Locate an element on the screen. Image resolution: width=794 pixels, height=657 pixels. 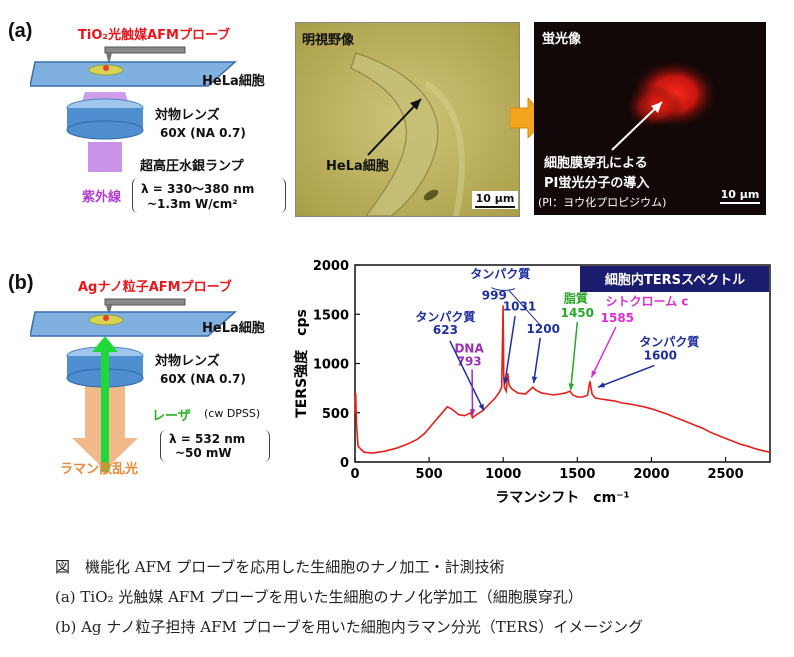
hela-cell-label-a: HeLa細胞 is located at coordinates (233, 81).